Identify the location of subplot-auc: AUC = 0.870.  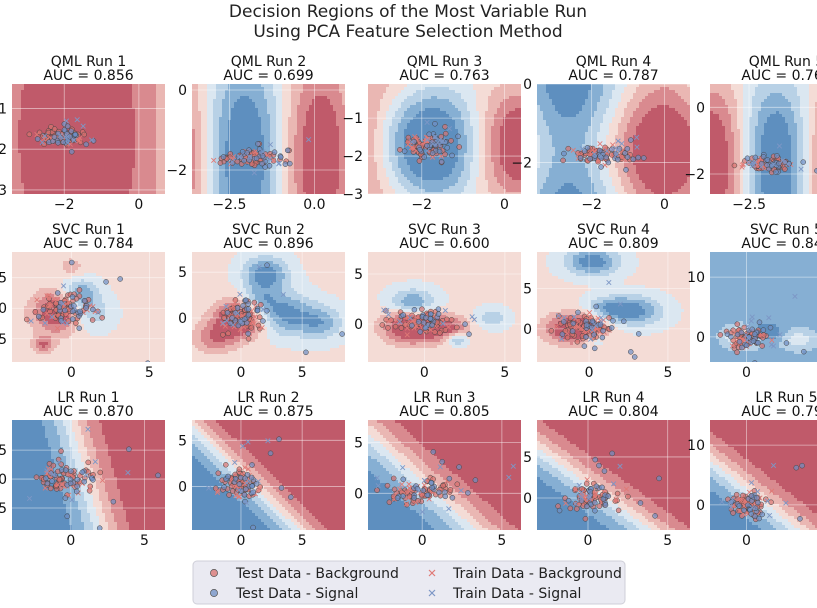
(88, 412).